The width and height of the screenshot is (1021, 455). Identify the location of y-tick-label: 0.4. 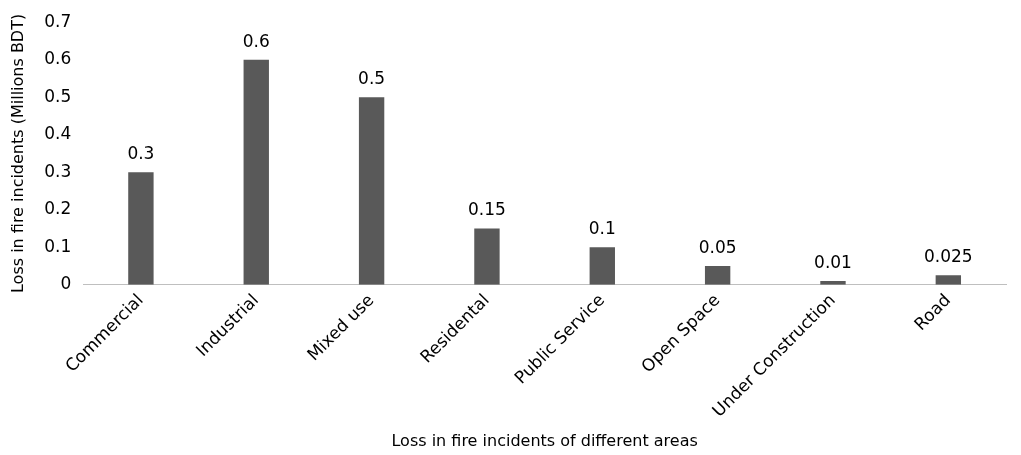
(58, 133).